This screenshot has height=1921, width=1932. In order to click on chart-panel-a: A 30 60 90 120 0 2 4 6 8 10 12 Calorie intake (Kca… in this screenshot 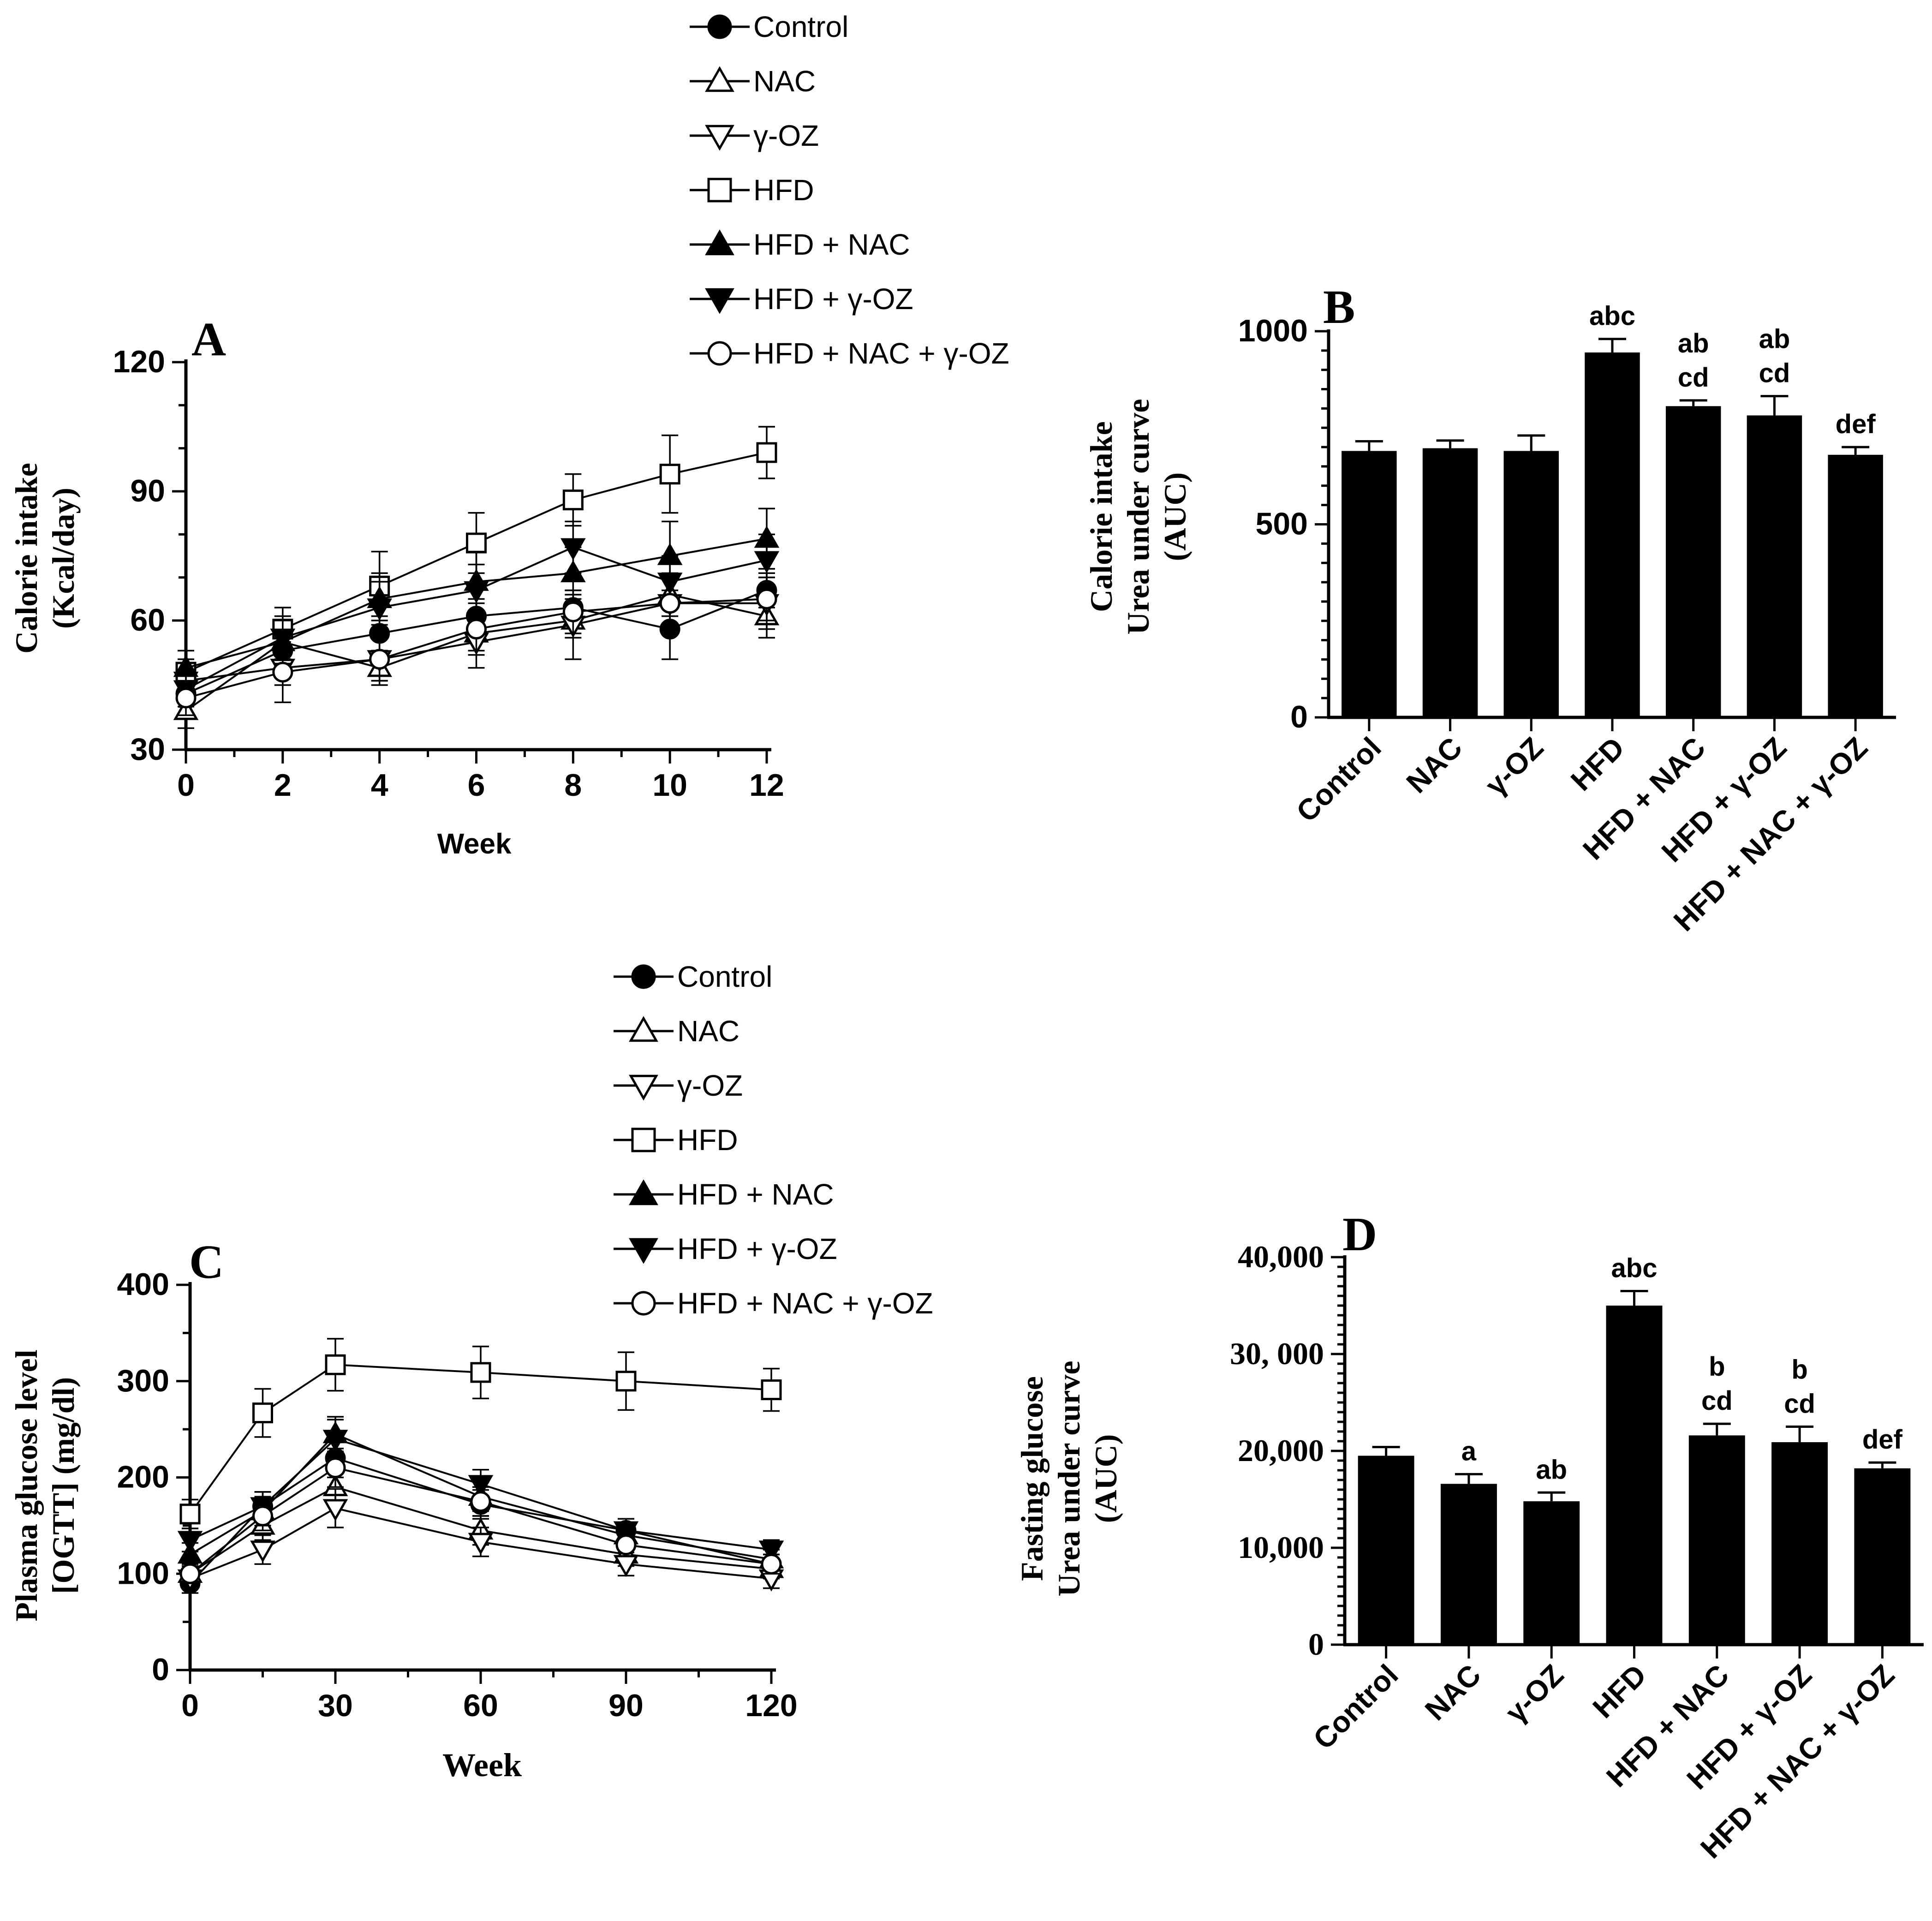, I will do `click(397, 587)`.